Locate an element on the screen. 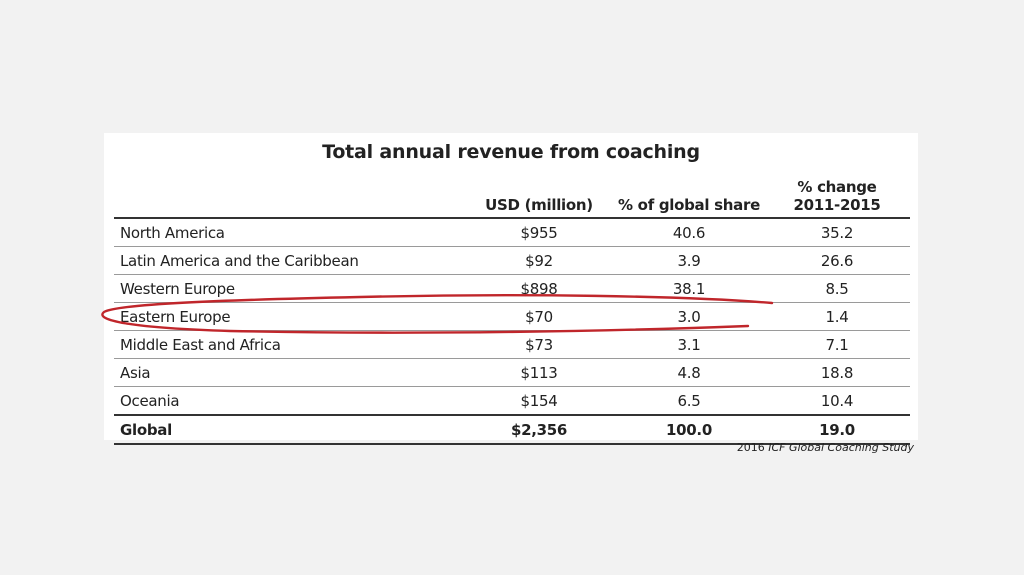 This screenshot has height=575, width=1024. usd-cell: $898 is located at coordinates (539, 288).